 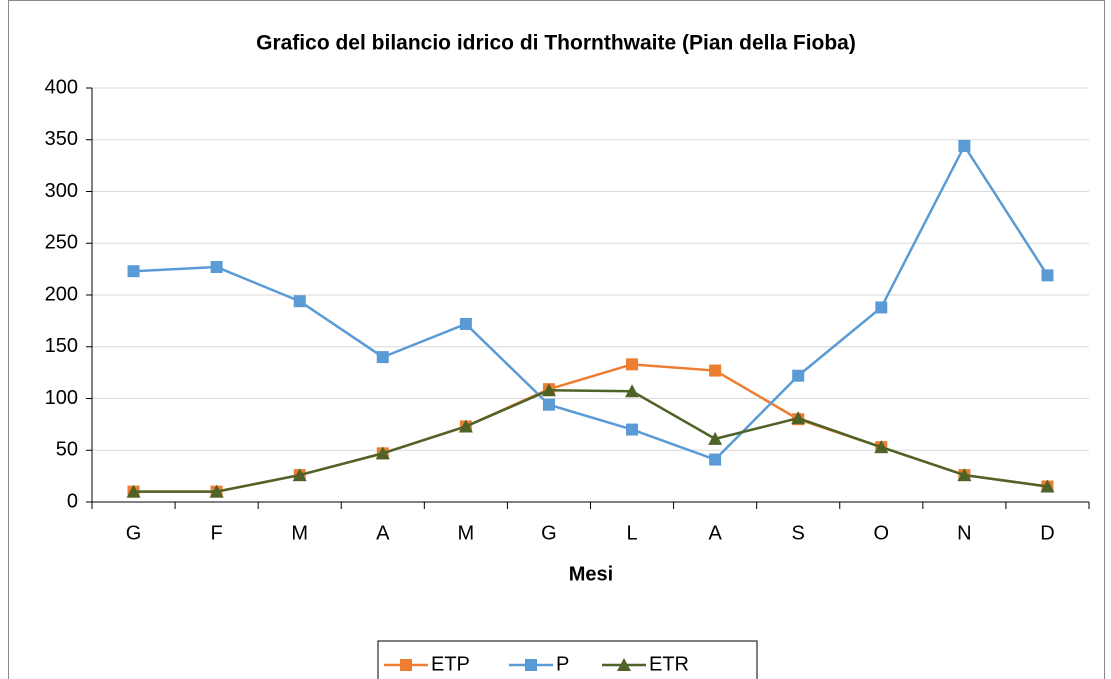 I want to click on x-tick-label: O, so click(x=882, y=533).